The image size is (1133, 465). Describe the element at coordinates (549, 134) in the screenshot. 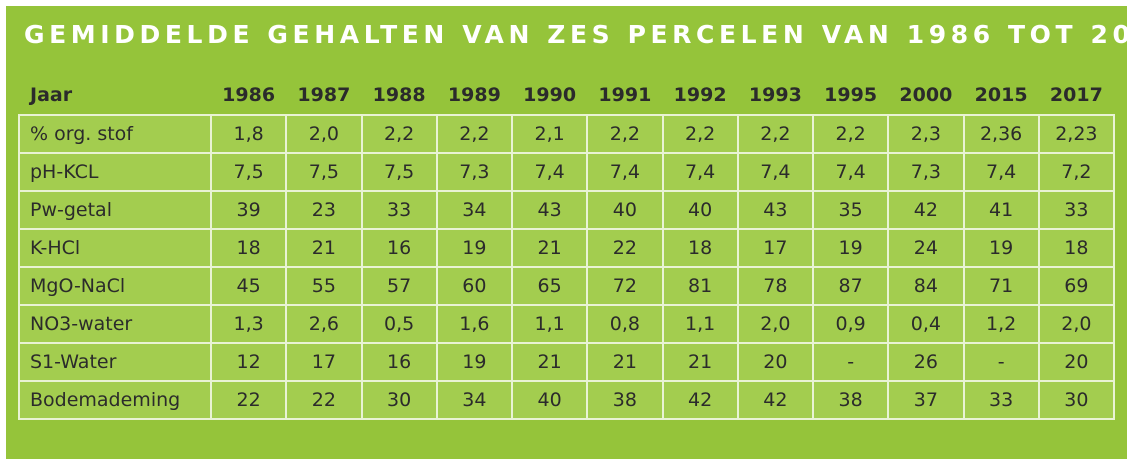

I see `table-cell: 2,1` at that location.